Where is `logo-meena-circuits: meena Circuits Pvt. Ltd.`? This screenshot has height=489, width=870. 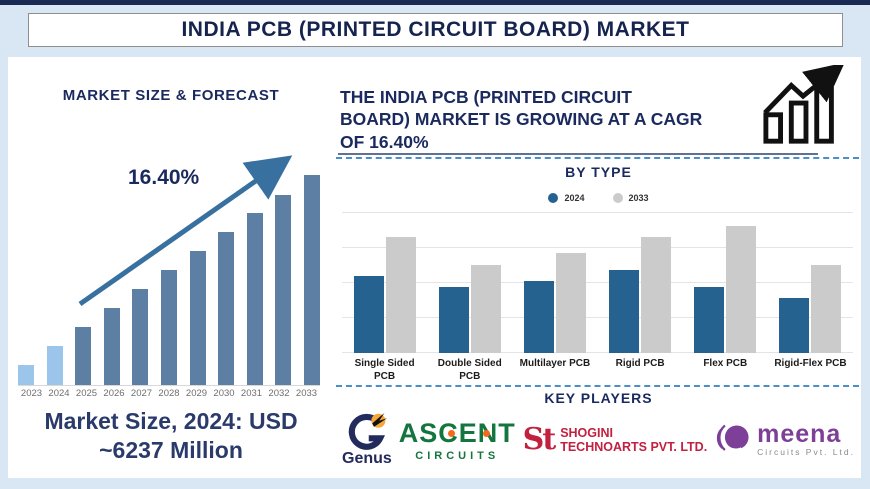
logo-meena-circuits: meena Circuits Pvt. Ltd. is located at coordinates (784, 440).